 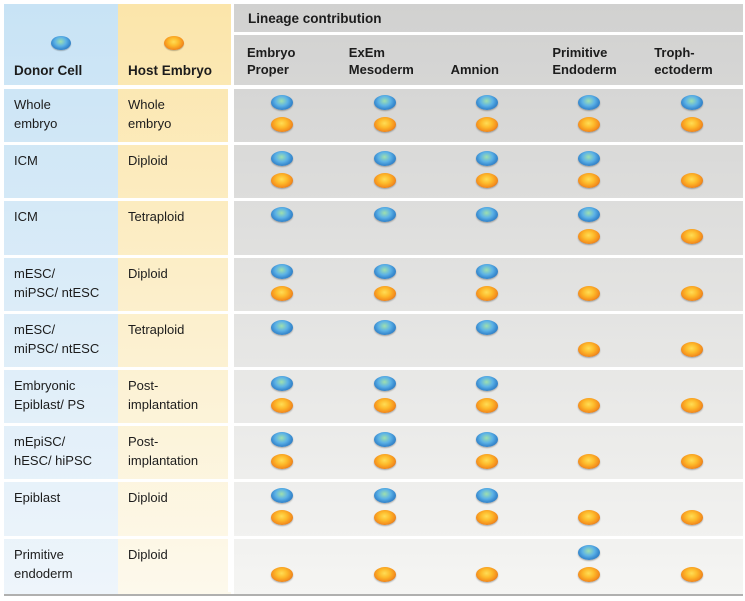 What do you see at coordinates (373, 595) in the screenshot?
I see `table-bottom-border` at bounding box center [373, 595].